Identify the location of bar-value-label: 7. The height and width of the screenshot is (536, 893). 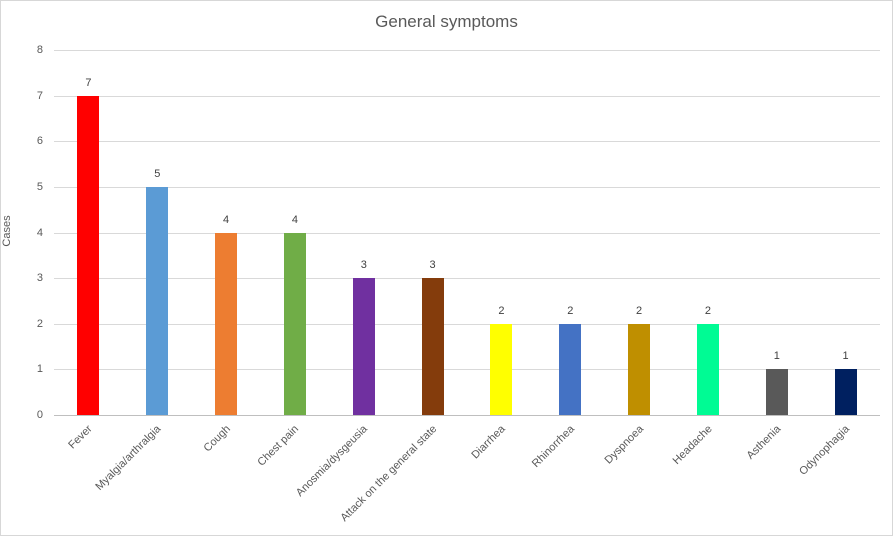
(88, 82).